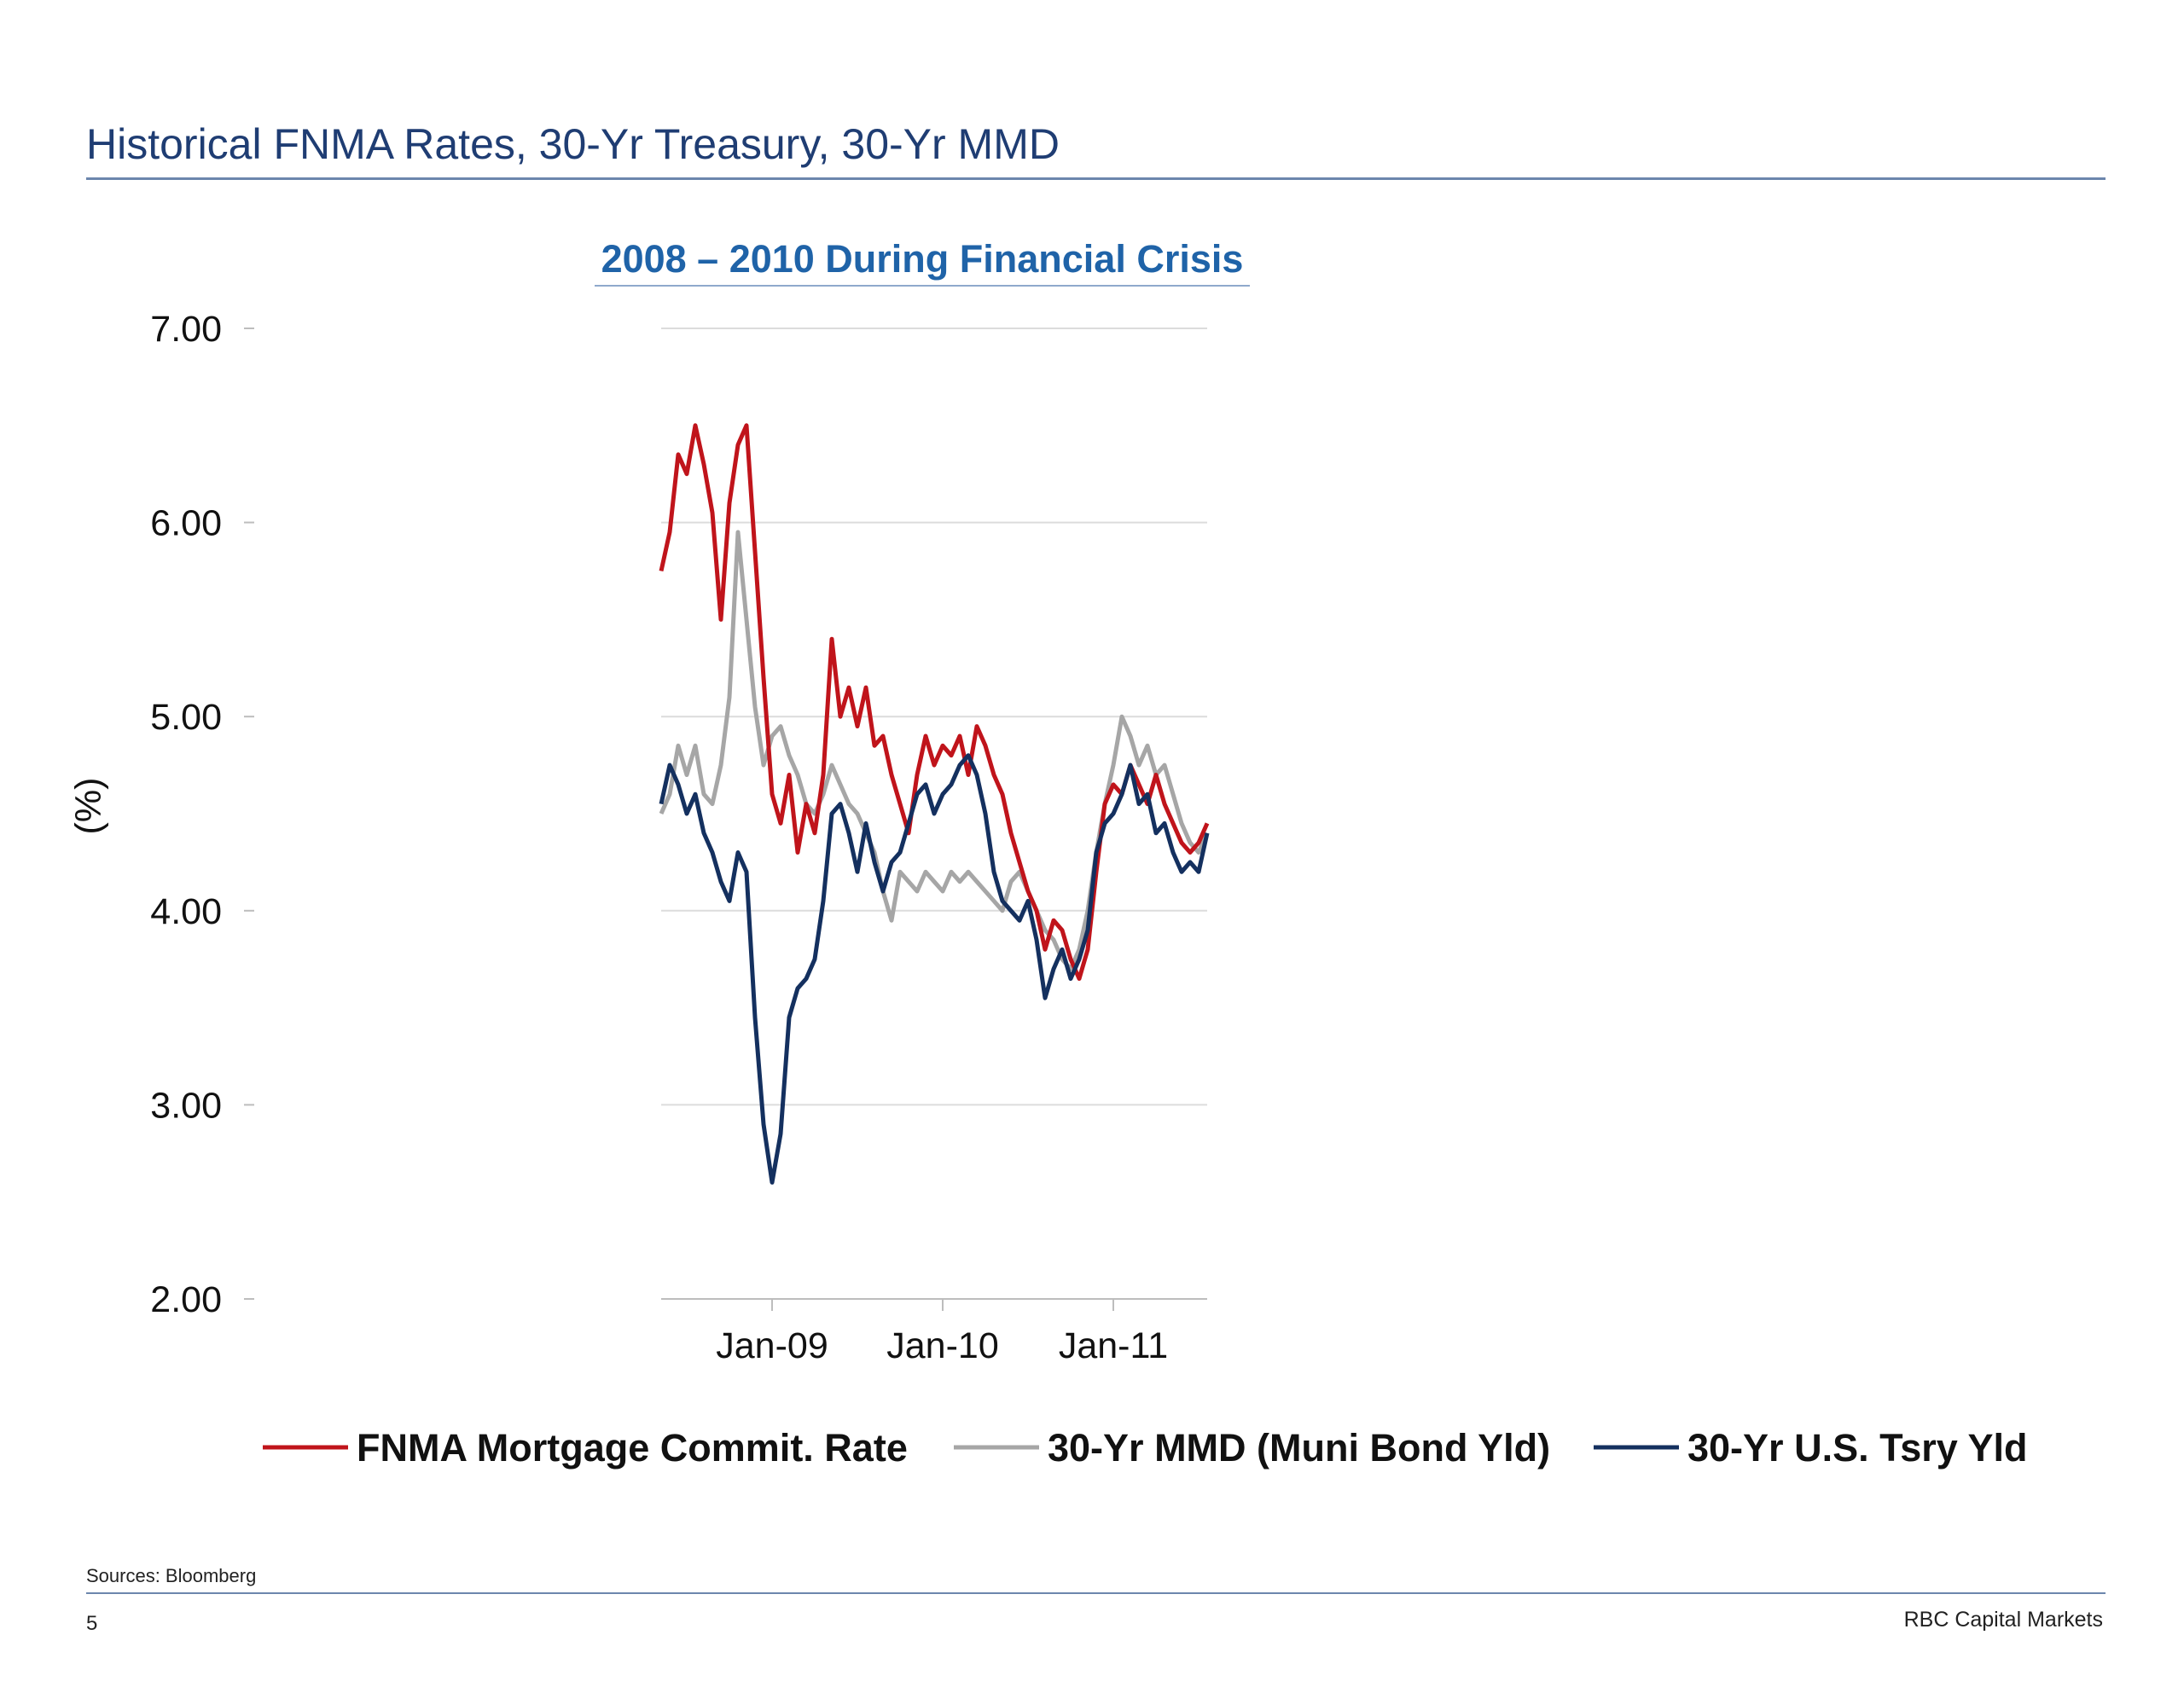 Image resolution: width=2184 pixels, height=1687 pixels. Describe the element at coordinates (1096, 1593) in the screenshot. I see `footer-rule` at that location.